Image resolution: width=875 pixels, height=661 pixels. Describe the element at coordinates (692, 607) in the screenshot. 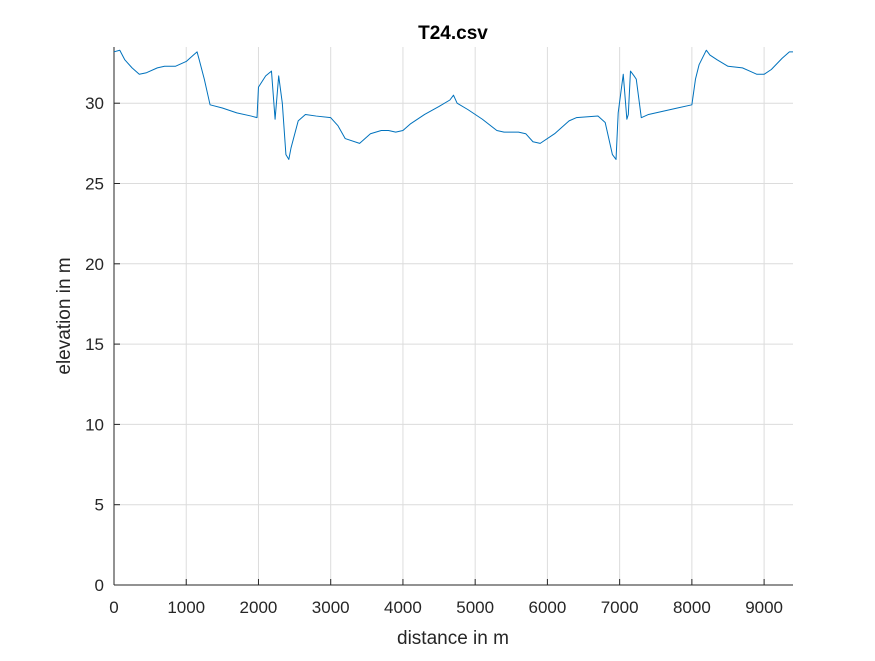

I see `x-tick-label-8: 8000` at that location.